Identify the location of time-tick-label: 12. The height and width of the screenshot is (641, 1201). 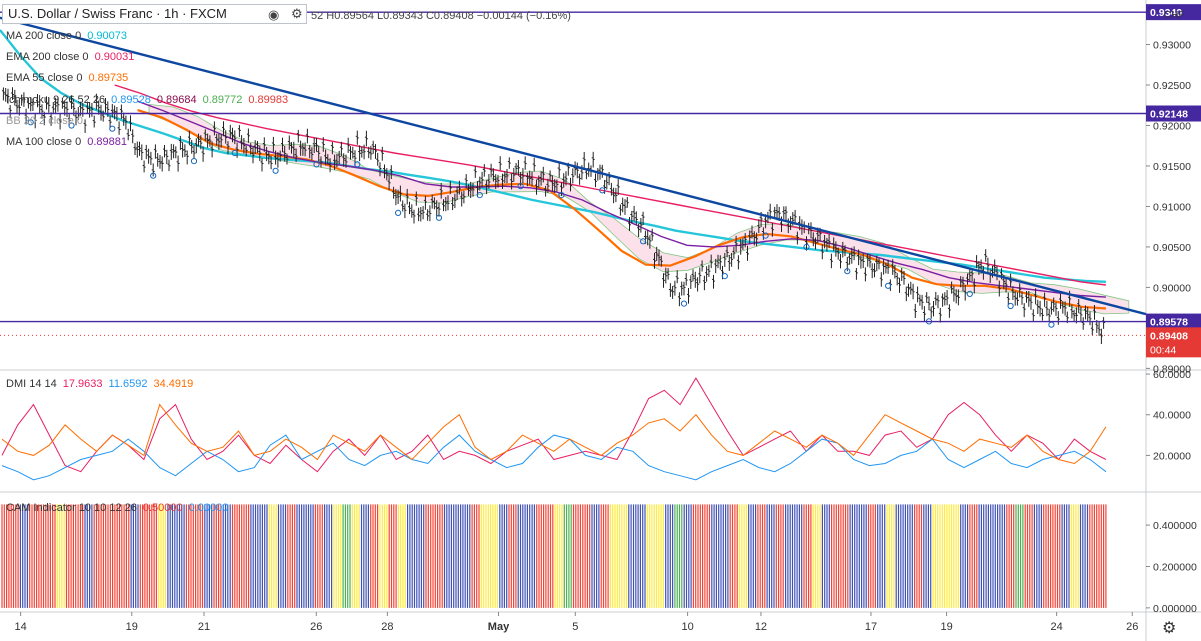
(761, 627).